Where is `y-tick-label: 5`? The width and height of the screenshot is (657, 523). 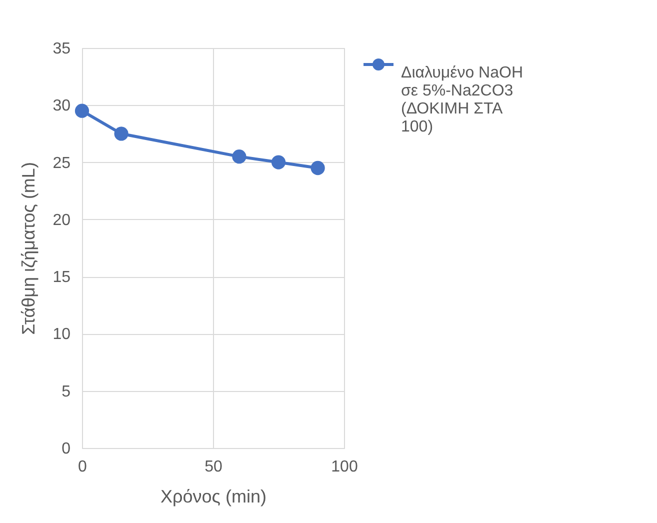
y-tick-label: 5 is located at coordinates (66, 391).